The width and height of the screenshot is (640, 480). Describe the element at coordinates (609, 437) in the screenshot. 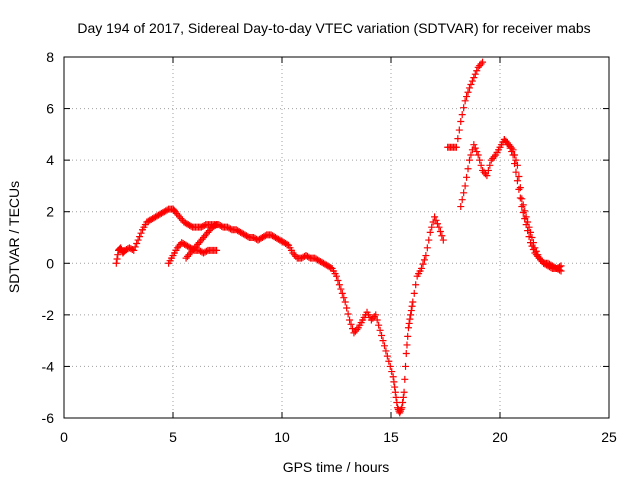

I see `x-tick-label: 25` at that location.